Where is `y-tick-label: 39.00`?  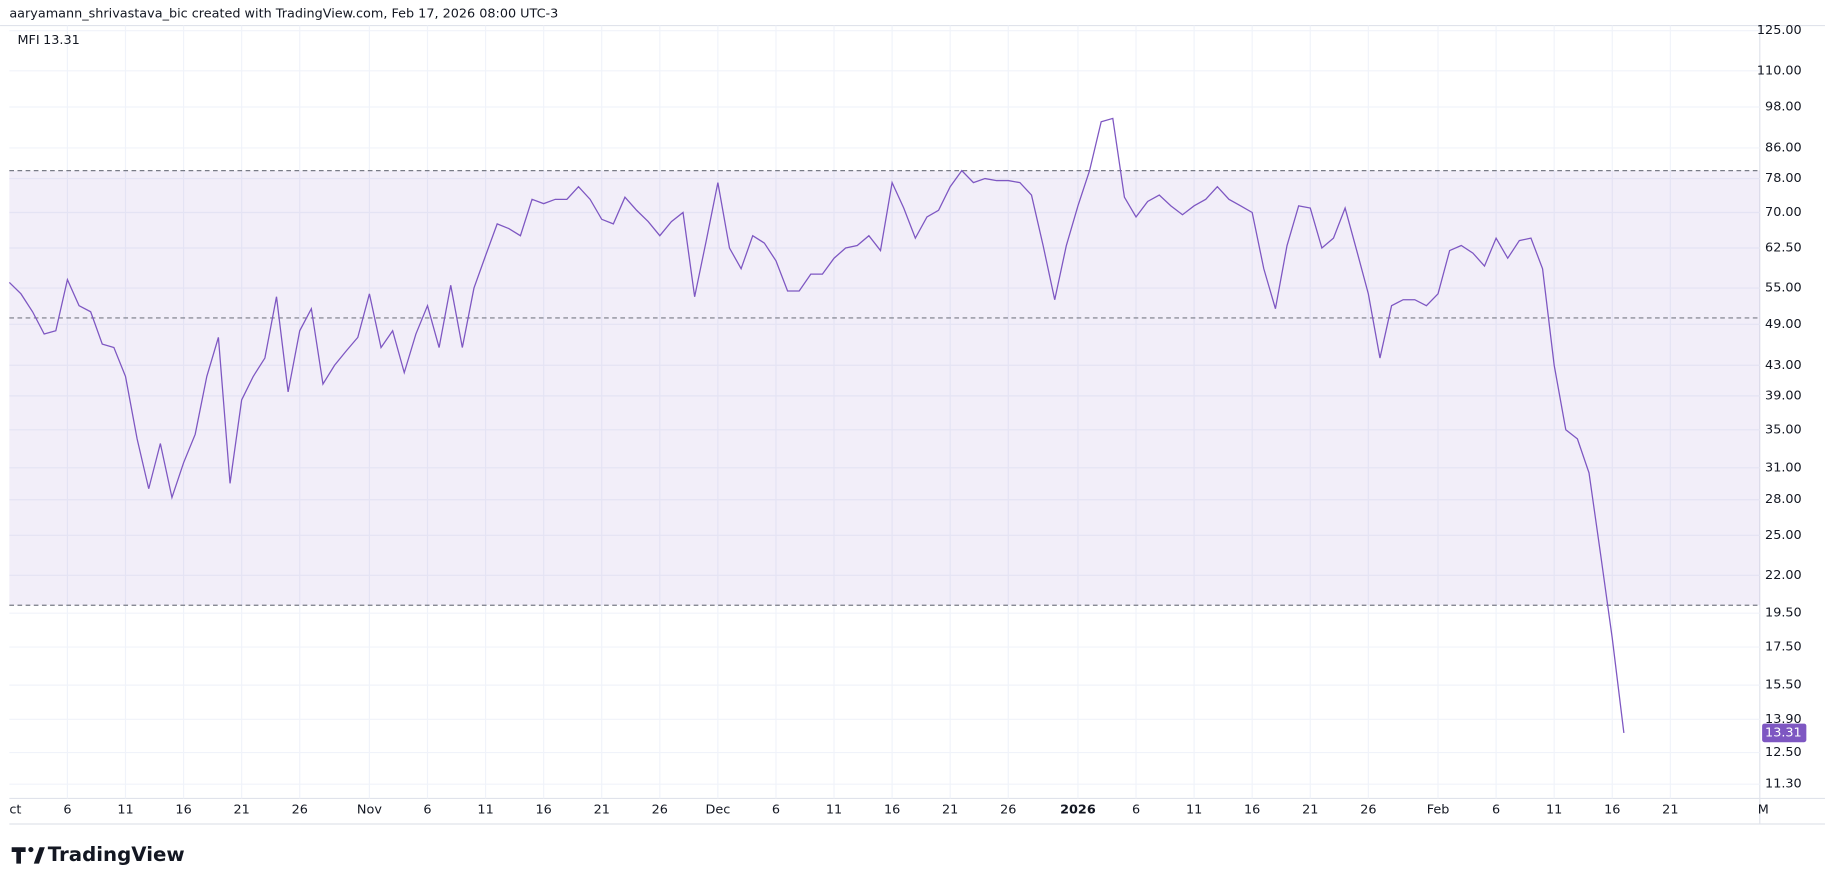 y-tick-label: 39.00 is located at coordinates (1783, 395).